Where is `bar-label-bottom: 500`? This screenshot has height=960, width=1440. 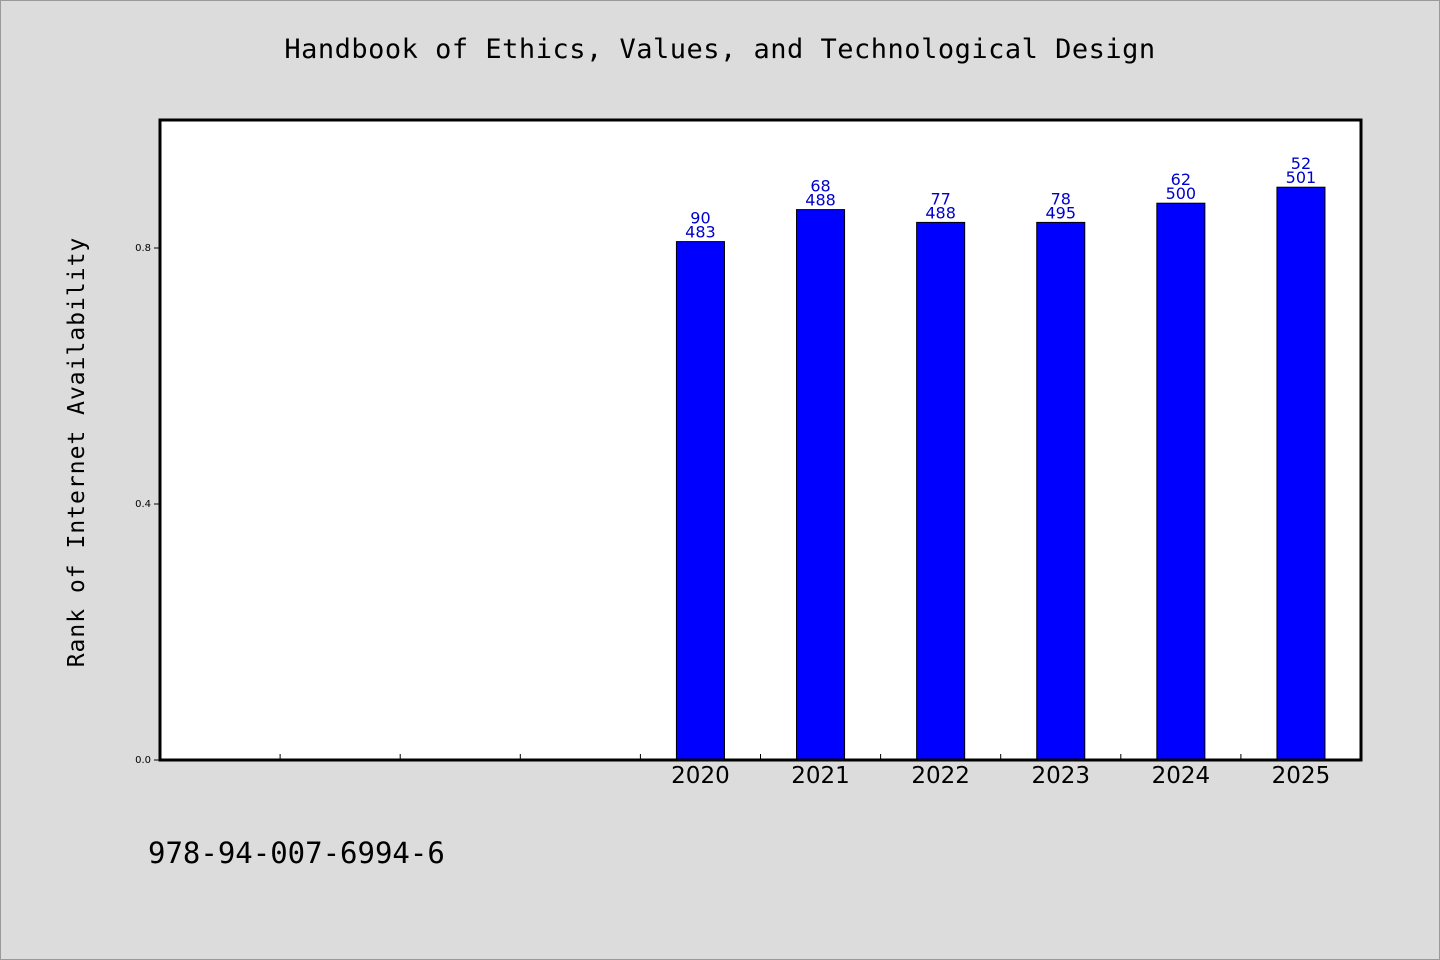
bar-label-bottom: 500 is located at coordinates (1181, 193).